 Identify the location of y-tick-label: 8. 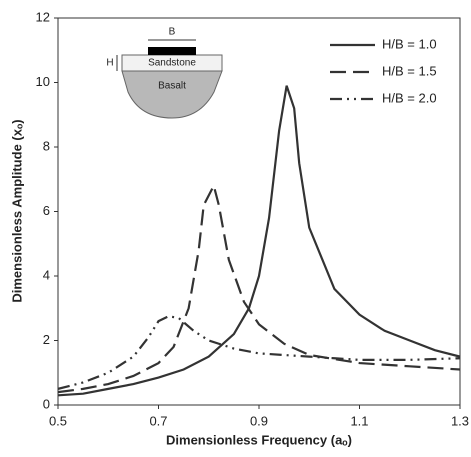
(46, 145).